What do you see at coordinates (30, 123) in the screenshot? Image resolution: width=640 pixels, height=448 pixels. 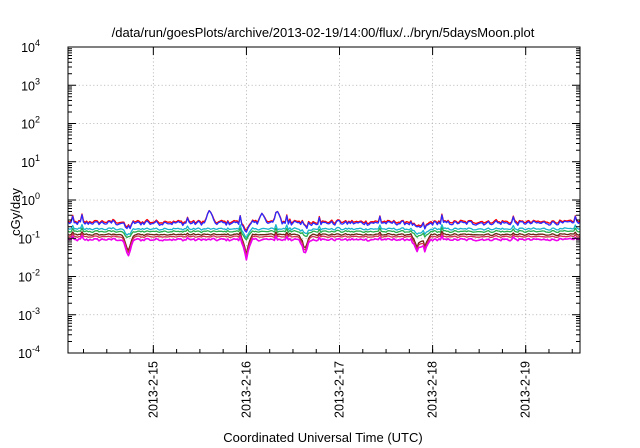 I see `y-tick-label: 10²` at bounding box center [30, 123].